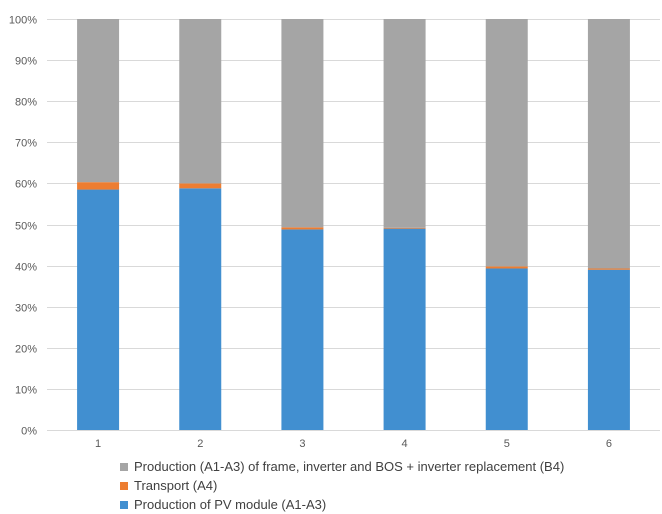 This screenshot has height=514, width=662. What do you see at coordinates (353, 444) in the screenshot?
I see `x-axis: 1 2 3 4 5 6` at bounding box center [353, 444].